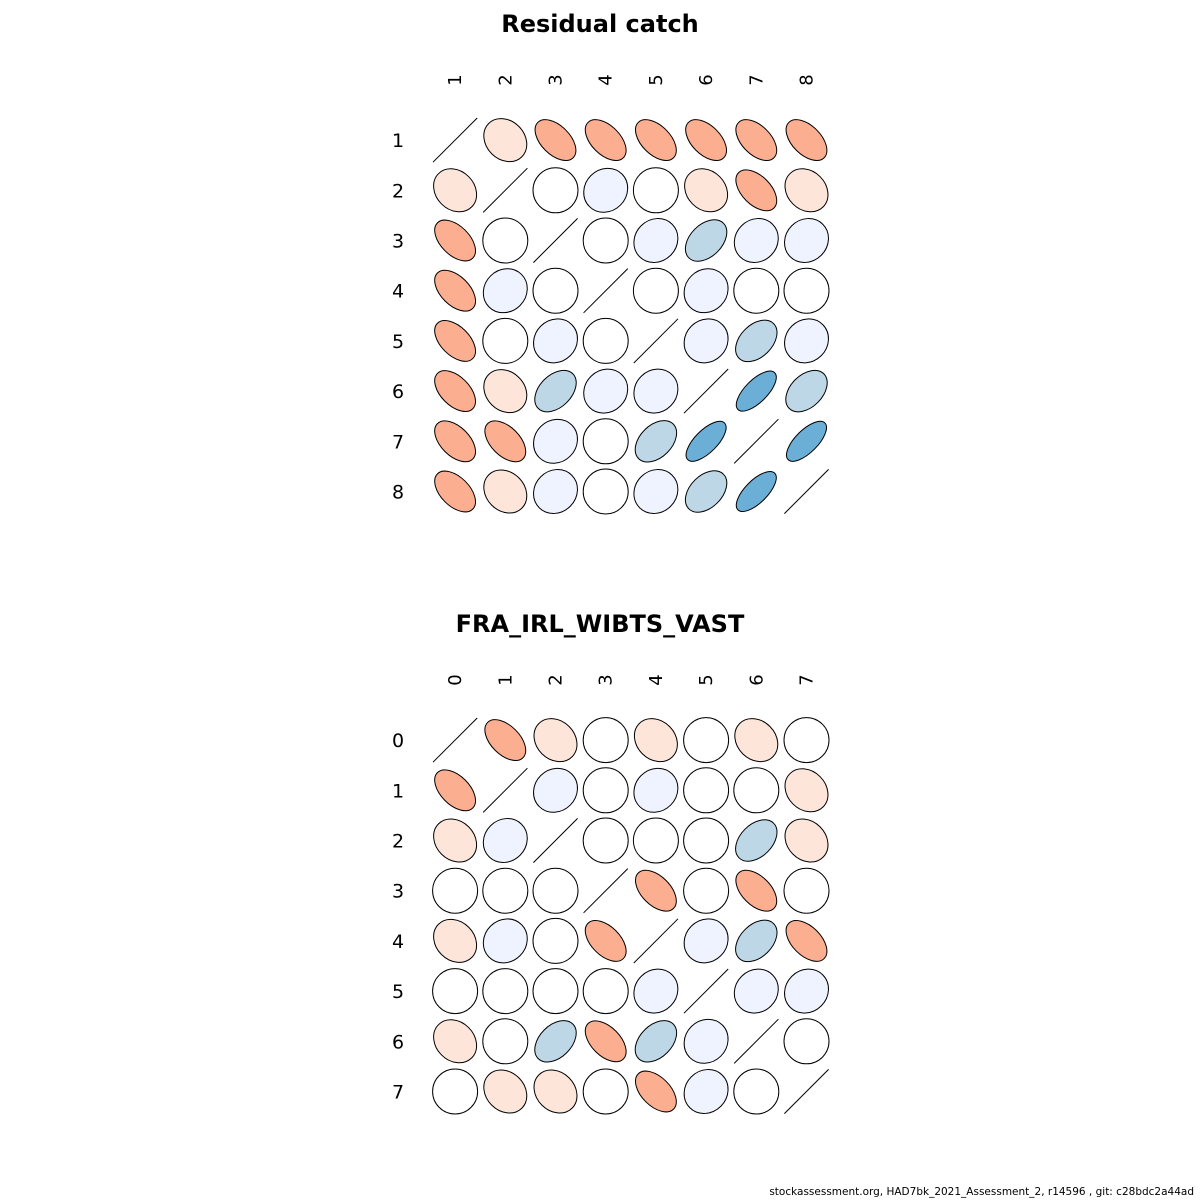  I want to click on correlation-matrix-survey: 0 1 2 3 4 5 6 7 0 1 2 3 4 5 6 7, so click(611, 894).